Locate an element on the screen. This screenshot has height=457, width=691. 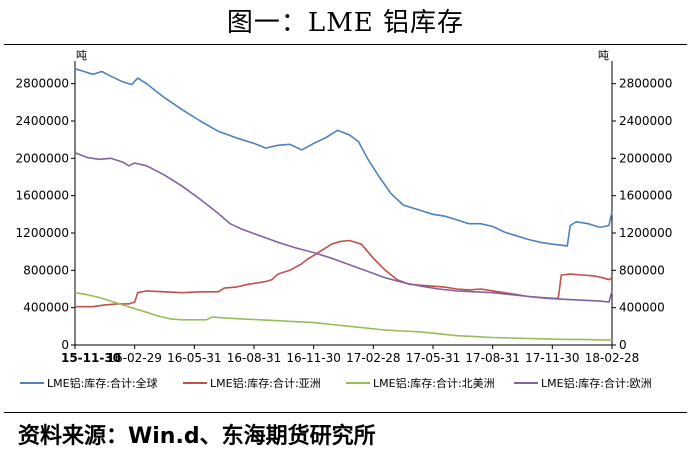
left-y-tick-label: 2800000 is located at coordinates (42, 84).